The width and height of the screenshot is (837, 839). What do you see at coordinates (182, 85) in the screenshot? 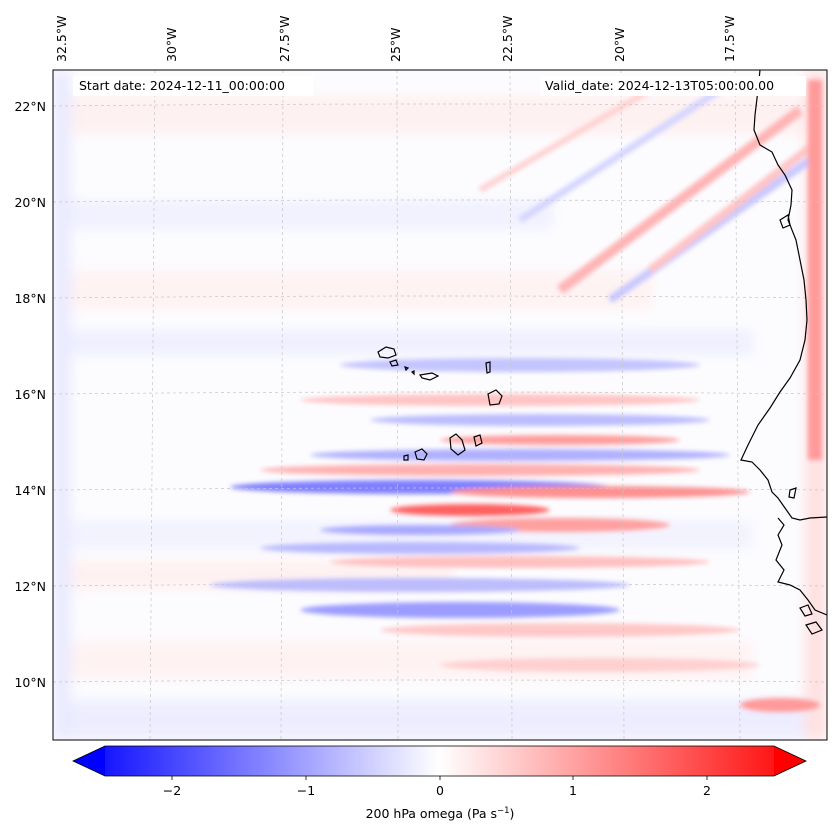
I see `start-date-label: Start date: 2024-12-11_00:00:00` at bounding box center [182, 85].